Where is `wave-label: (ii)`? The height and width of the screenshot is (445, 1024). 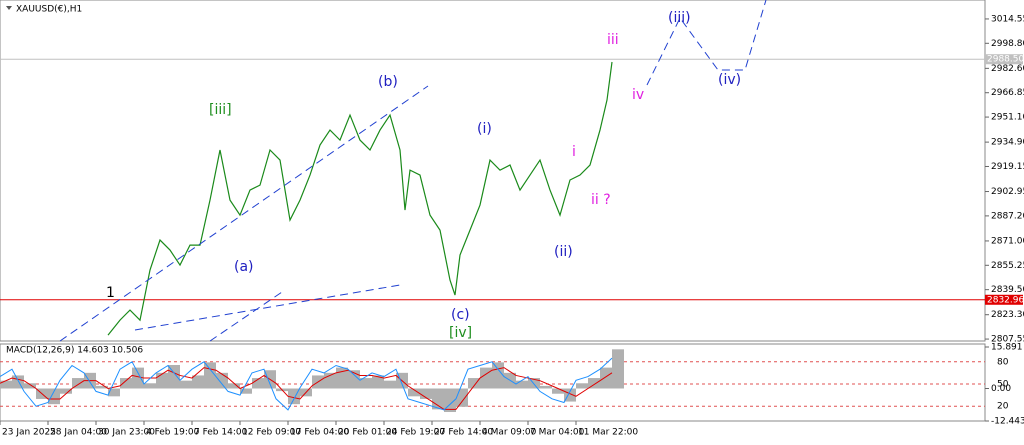
wave-label: (ii) is located at coordinates (563, 252).